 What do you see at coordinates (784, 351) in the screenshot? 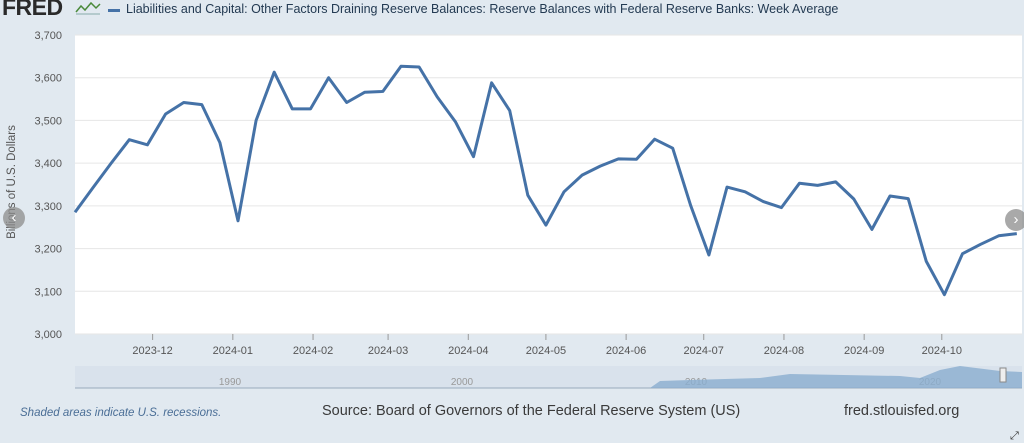
I see `x-tick-label: 2024-08` at bounding box center [784, 351].